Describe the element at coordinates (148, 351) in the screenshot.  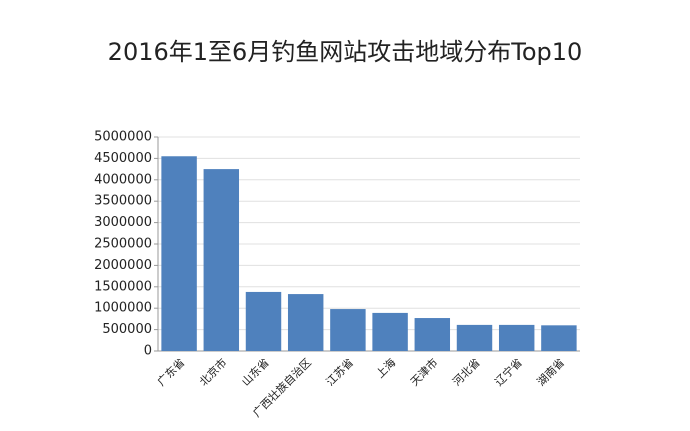
I see `y-tick-label: 0` at that location.